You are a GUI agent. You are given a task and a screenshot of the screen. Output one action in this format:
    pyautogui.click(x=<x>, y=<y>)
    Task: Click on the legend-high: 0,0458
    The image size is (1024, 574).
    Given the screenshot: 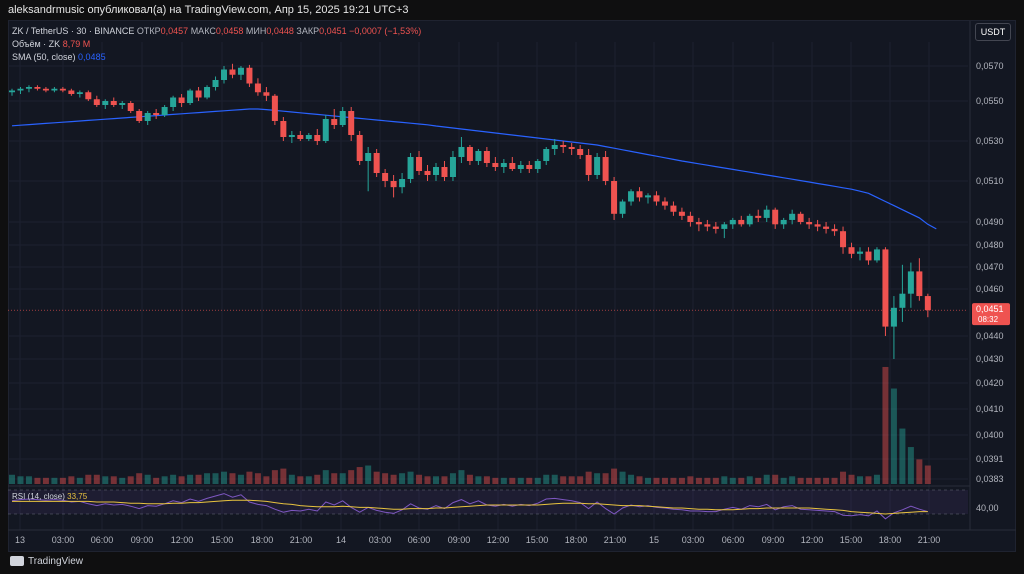 What is the action you would take?
    pyautogui.click(x=229, y=31)
    